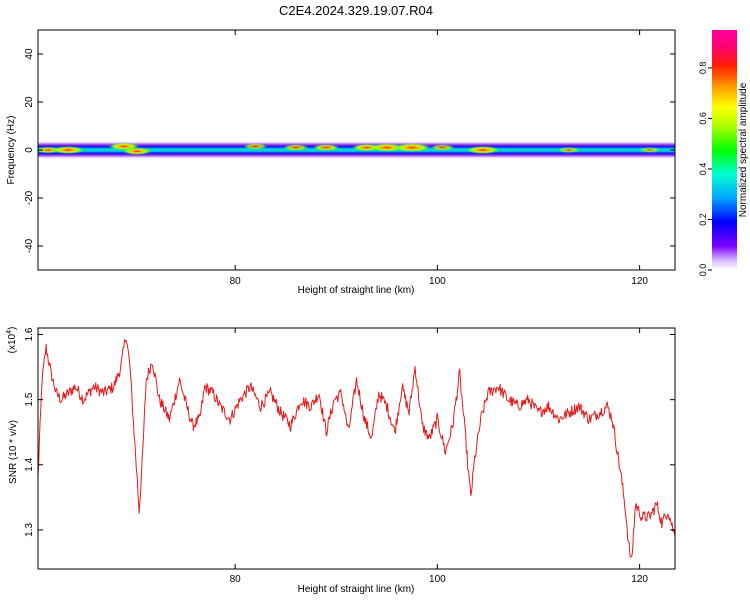 The height and width of the screenshot is (600, 750). I want to click on spectrogram-x-tick-label: 120, so click(639, 281).